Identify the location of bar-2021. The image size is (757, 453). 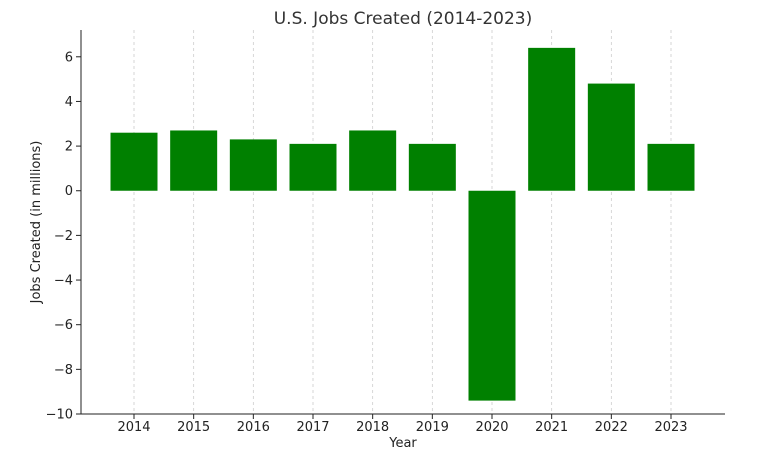
(552, 119).